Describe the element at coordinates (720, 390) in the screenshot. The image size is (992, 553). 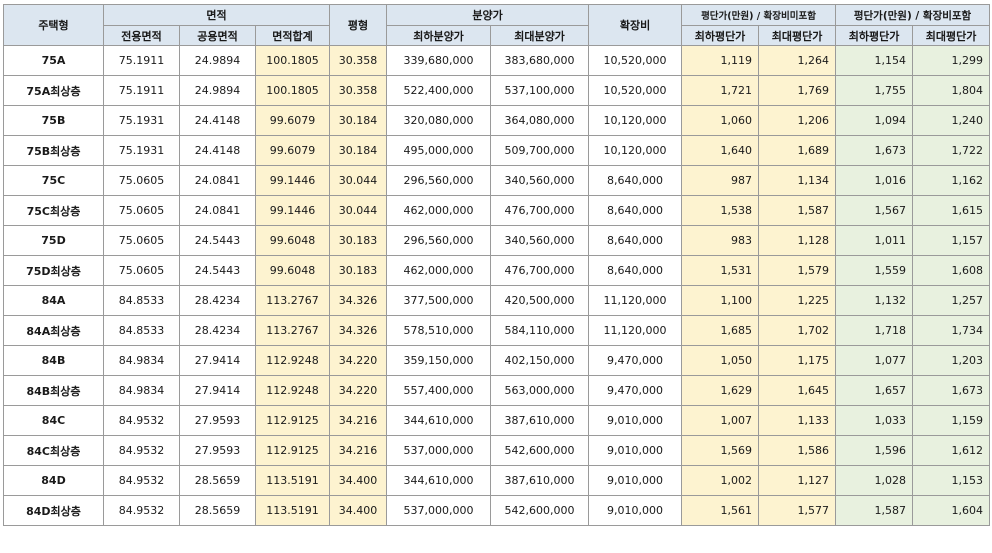
I see `cell-ppp-excl-min: 1,629` at that location.